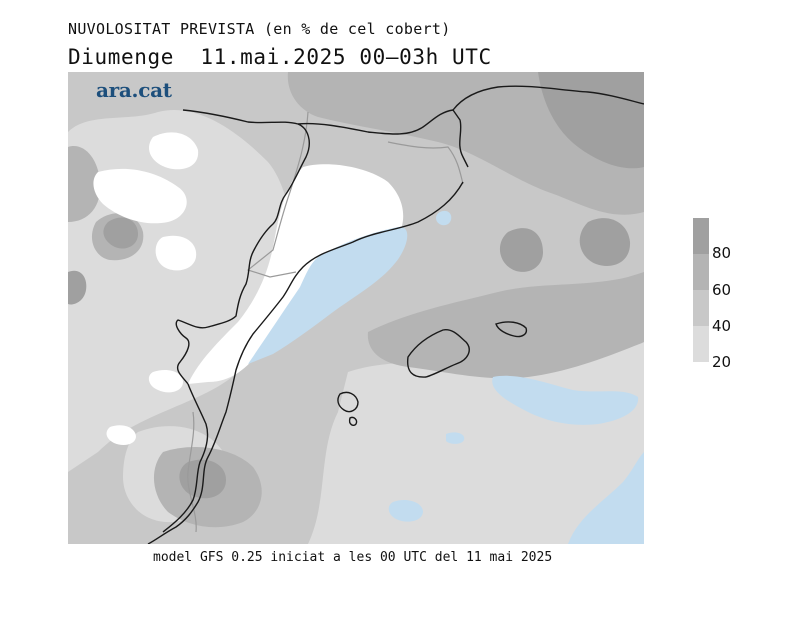 The image size is (800, 617). I want to click on legend-label-60: 60, so click(722, 290).